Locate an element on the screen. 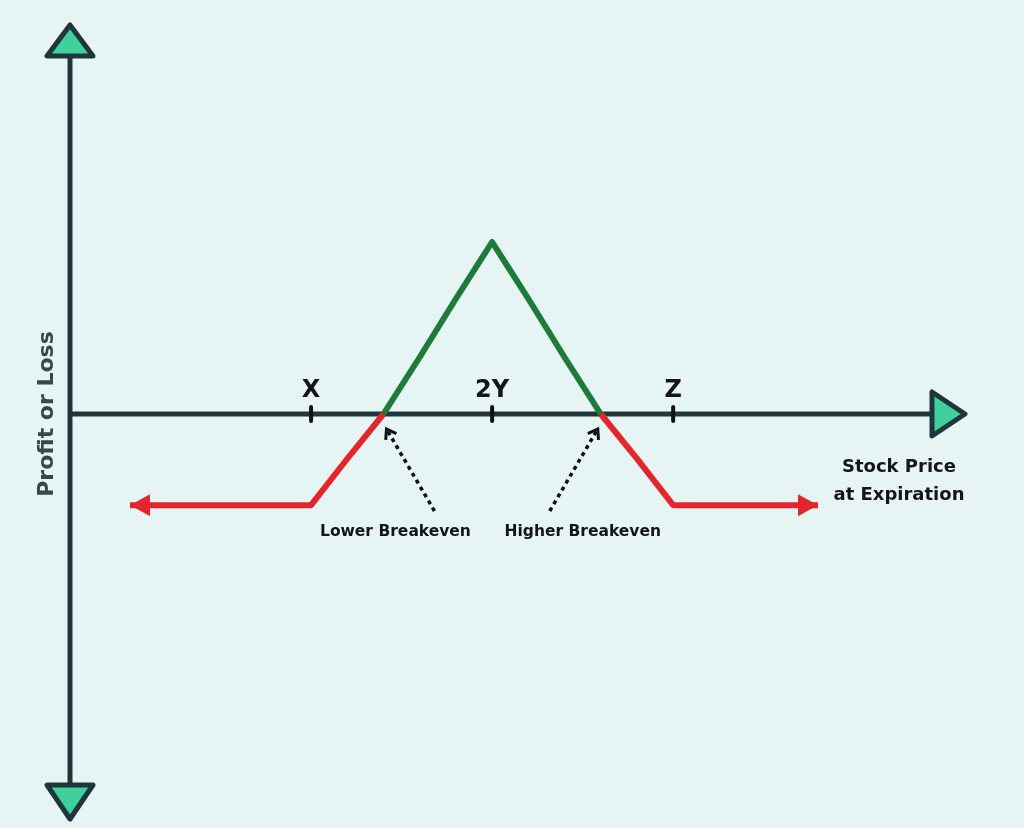 This screenshot has height=828, width=1024. text: Higher Breakeven is located at coordinates (582, 531).